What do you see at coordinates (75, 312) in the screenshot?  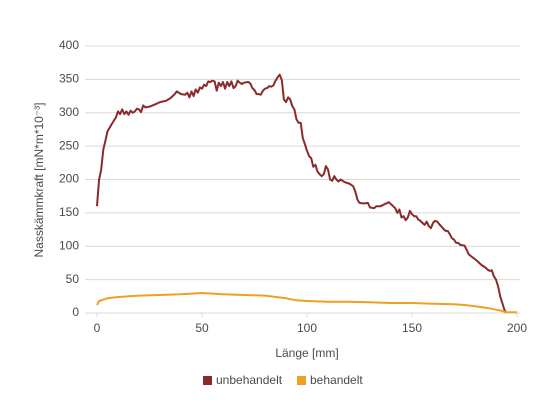 I see `y-tick-label: 0` at bounding box center [75, 312].